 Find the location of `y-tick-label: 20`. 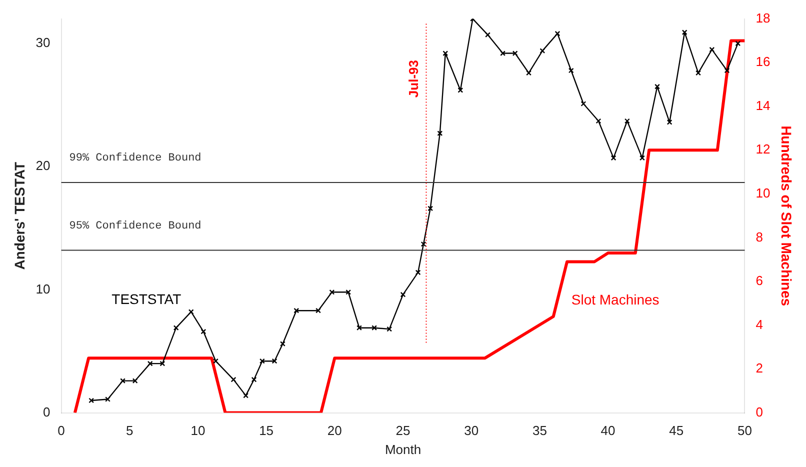

y-tick-label: 20 is located at coordinates (43, 166).